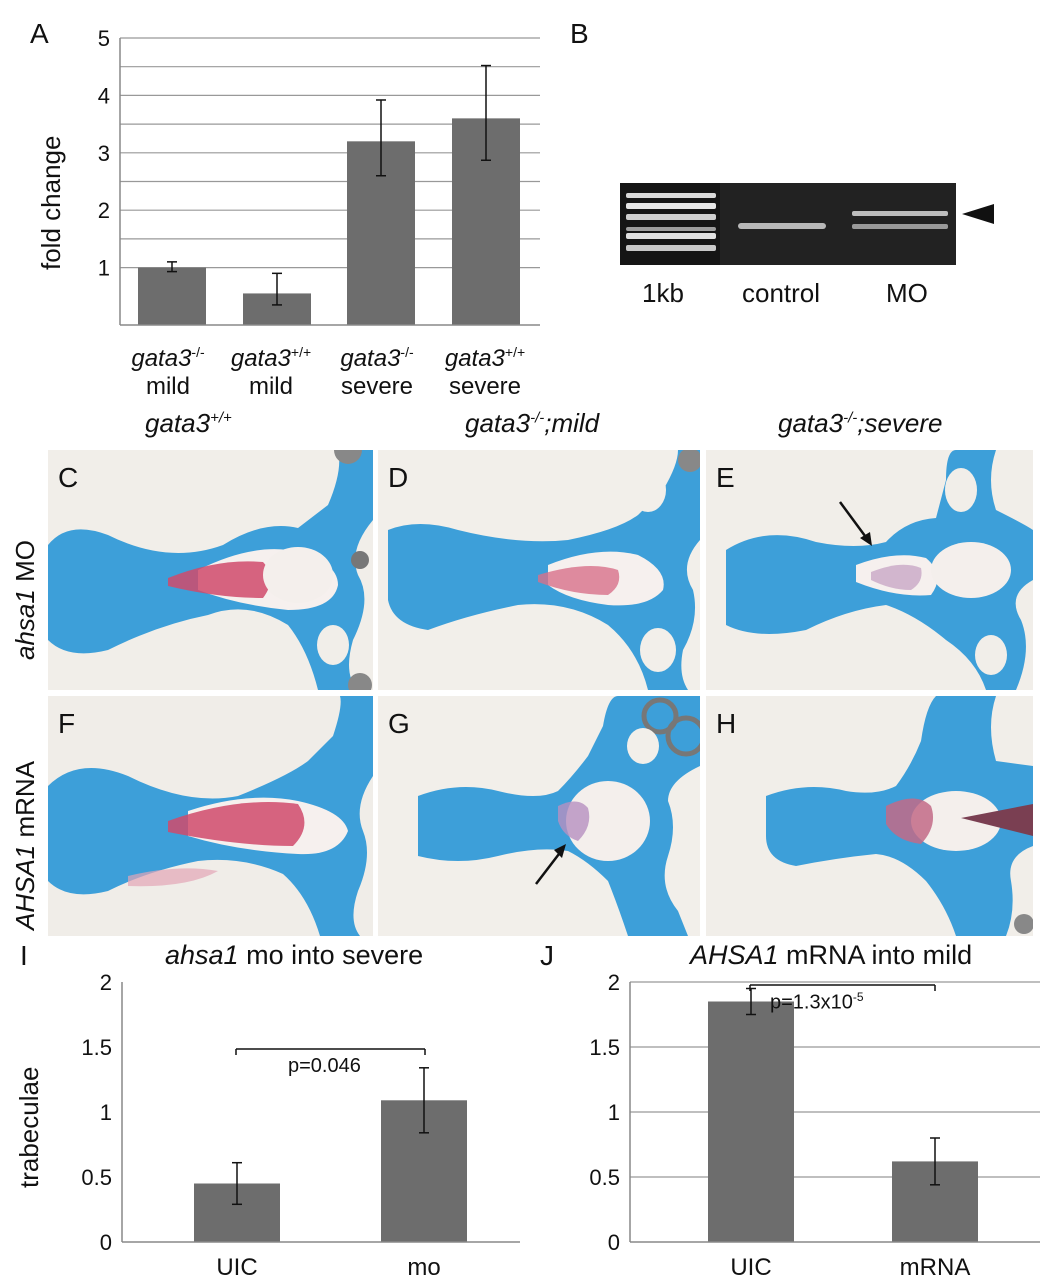 The height and width of the screenshot is (1280, 1047). Describe the element at coordinates (539, 570) in the screenshot. I see `micrograph-d` at that location.